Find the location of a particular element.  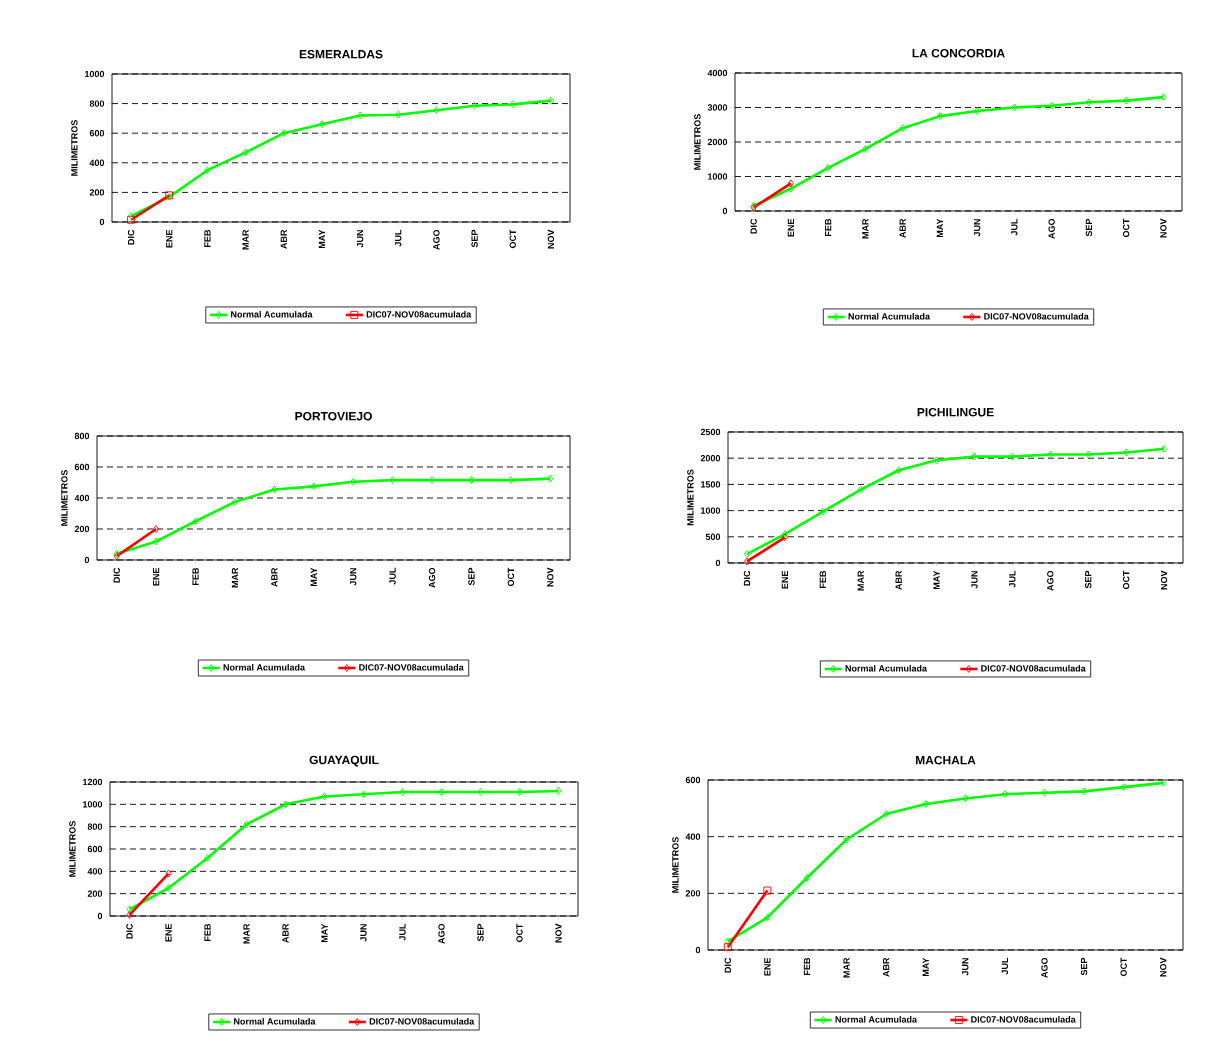

chart-title: PICHILINGUE is located at coordinates (955, 412).